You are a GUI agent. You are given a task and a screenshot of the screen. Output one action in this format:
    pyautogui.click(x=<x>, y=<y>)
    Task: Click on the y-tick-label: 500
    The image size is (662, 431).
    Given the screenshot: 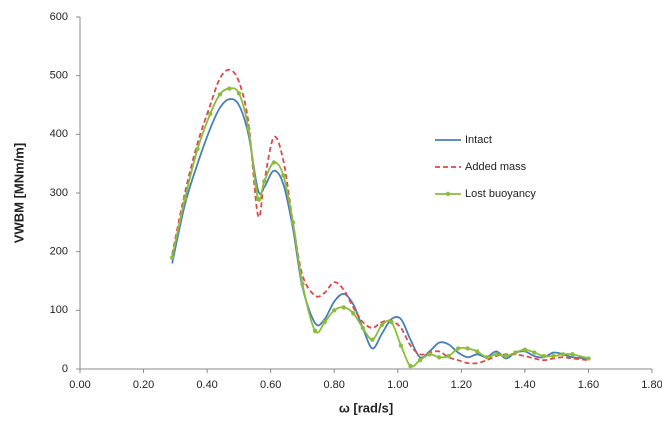 What is the action you would take?
    pyautogui.click(x=59, y=76)
    